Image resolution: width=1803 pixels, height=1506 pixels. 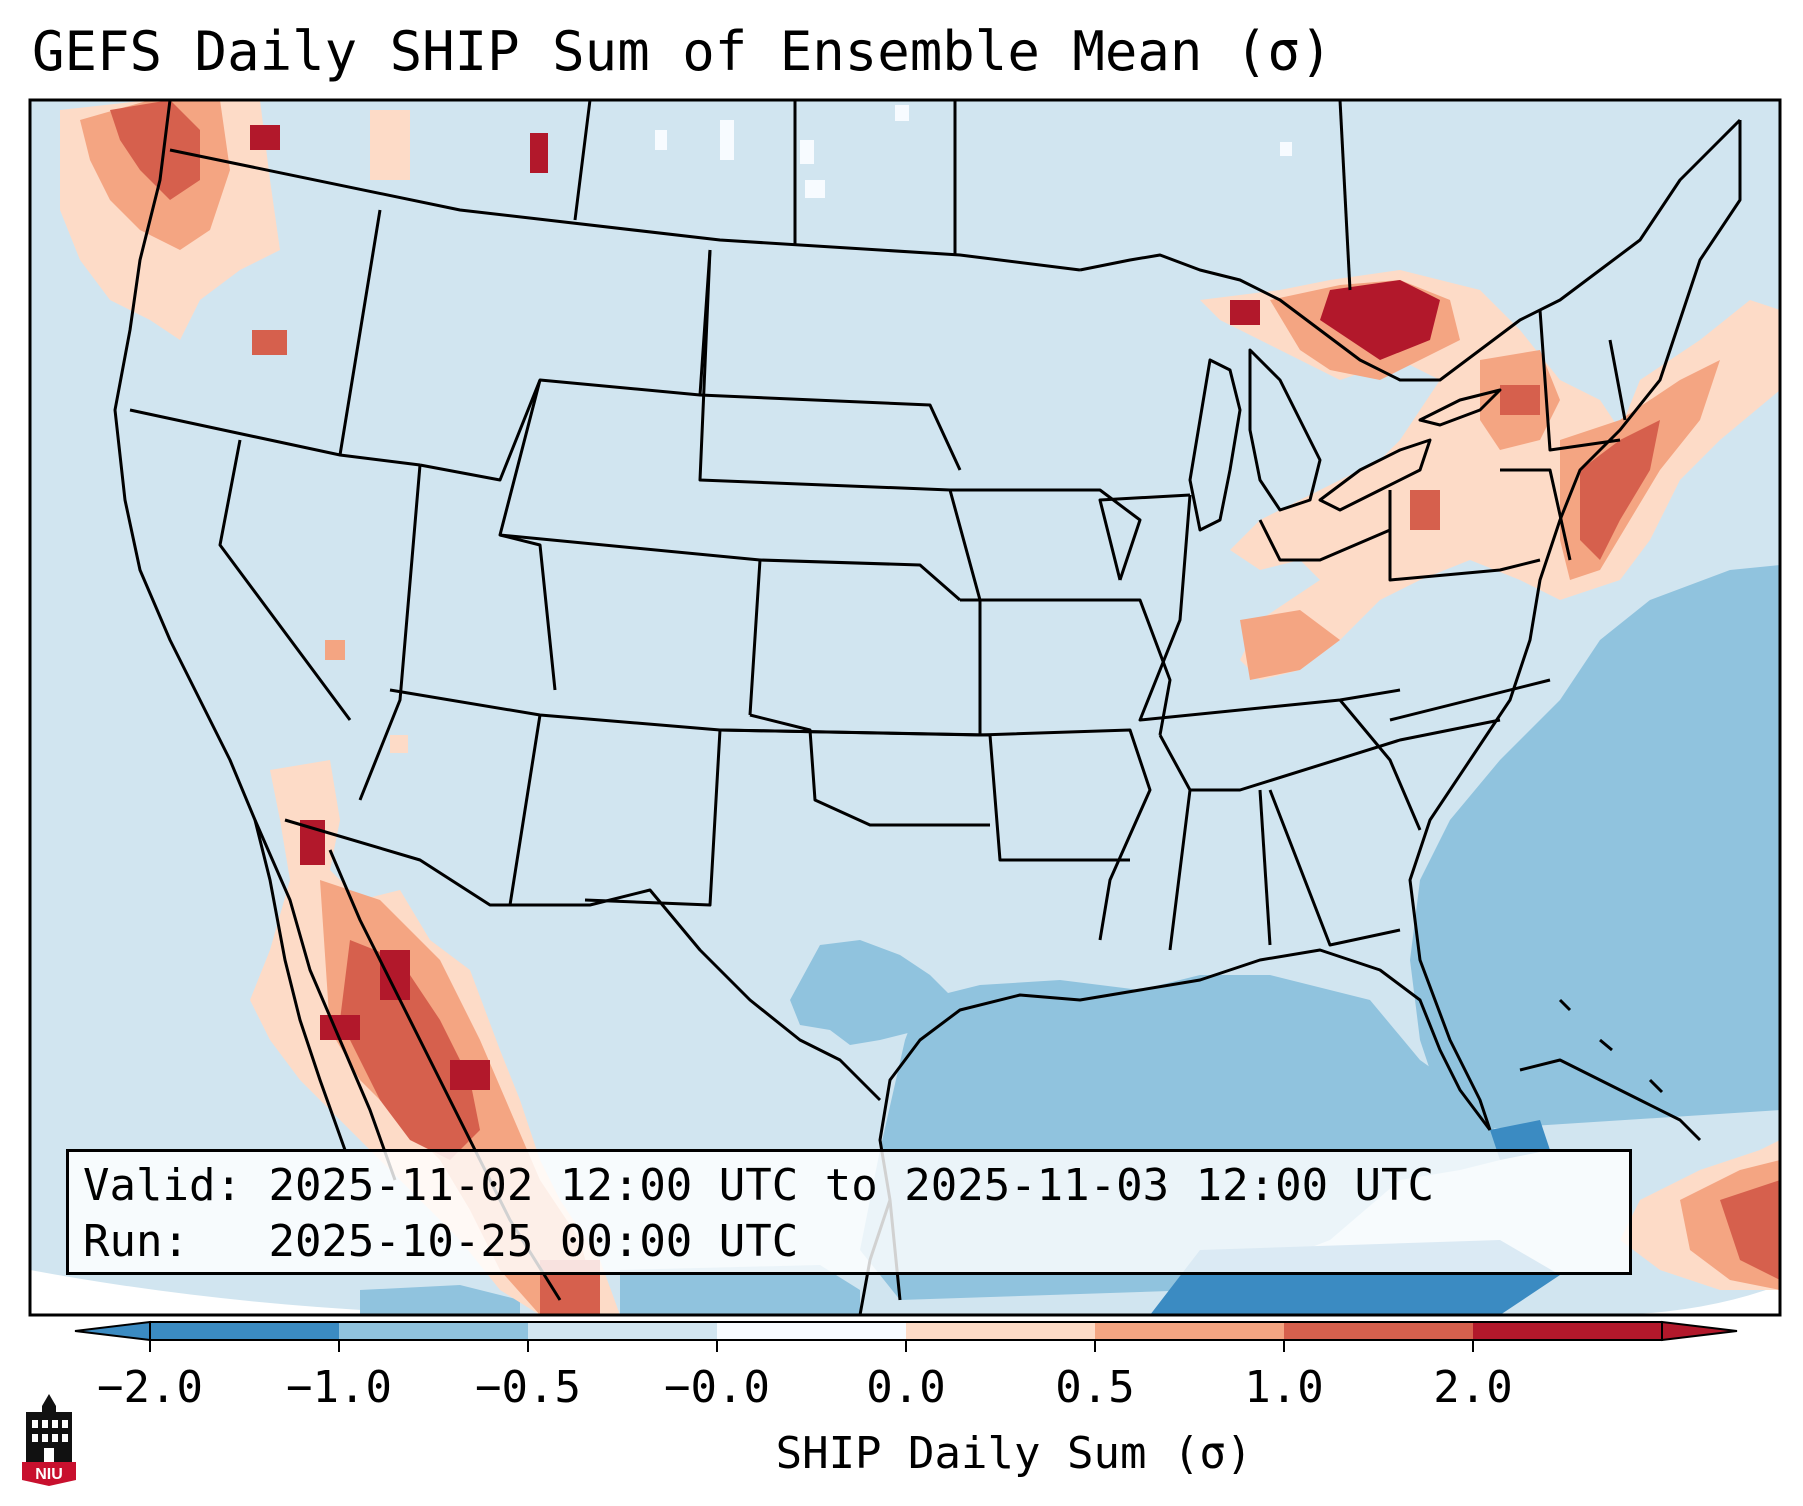 I want to click on colorbar-tick-label: 0.0, so click(x=906, y=1387).